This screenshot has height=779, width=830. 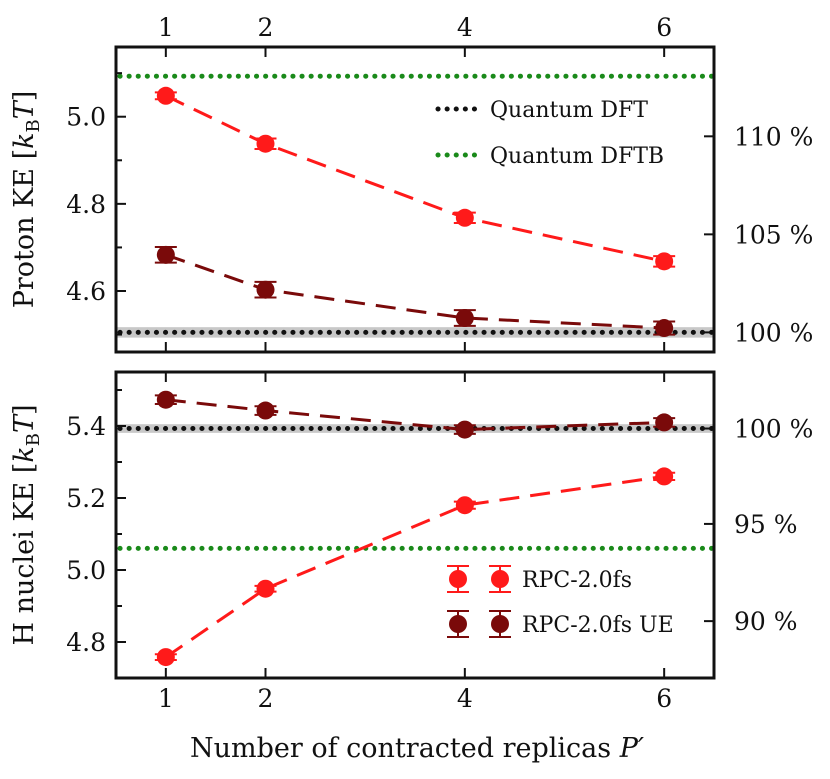 I want to click on y-axis-title-text: Proton KE [, so click(x=24, y=228).